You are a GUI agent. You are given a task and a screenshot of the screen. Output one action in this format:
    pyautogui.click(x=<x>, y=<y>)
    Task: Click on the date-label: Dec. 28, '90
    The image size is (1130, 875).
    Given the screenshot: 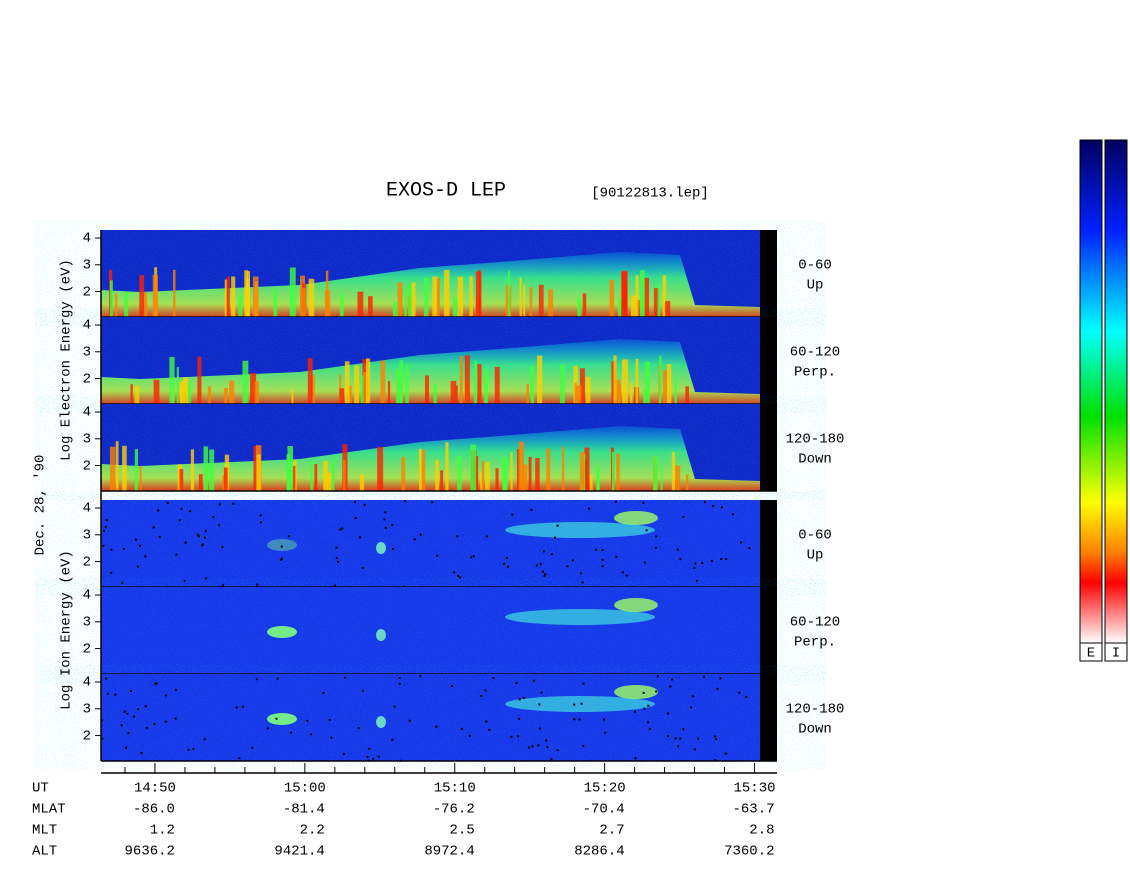 What is the action you would take?
    pyautogui.click(x=41, y=505)
    